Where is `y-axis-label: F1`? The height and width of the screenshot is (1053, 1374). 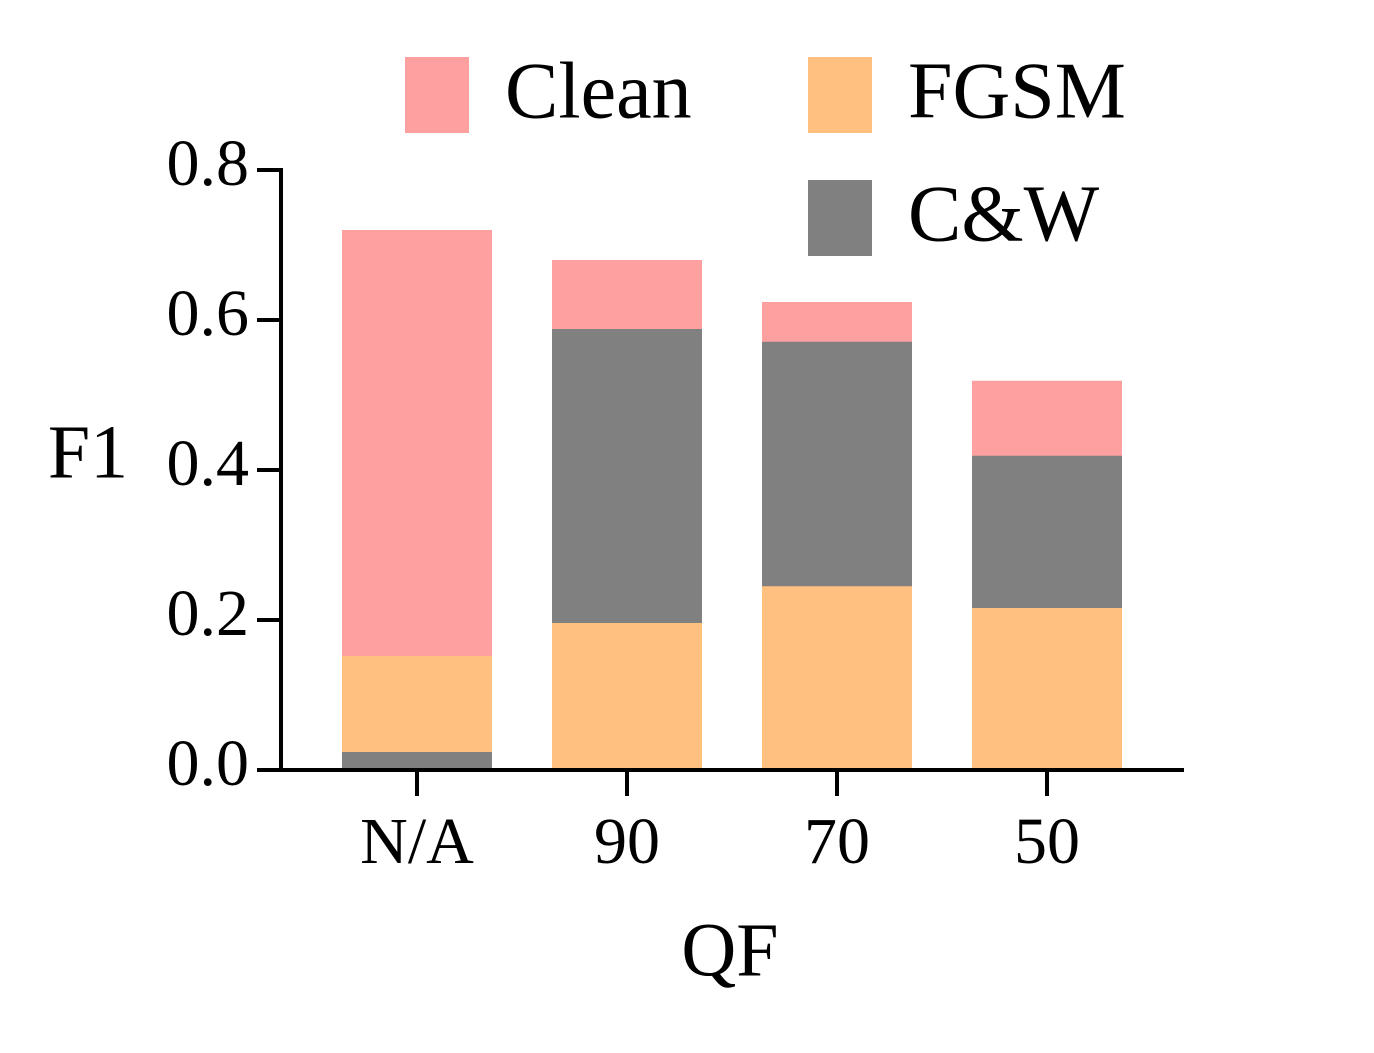
y-axis-label: F1 is located at coordinates (88, 452).